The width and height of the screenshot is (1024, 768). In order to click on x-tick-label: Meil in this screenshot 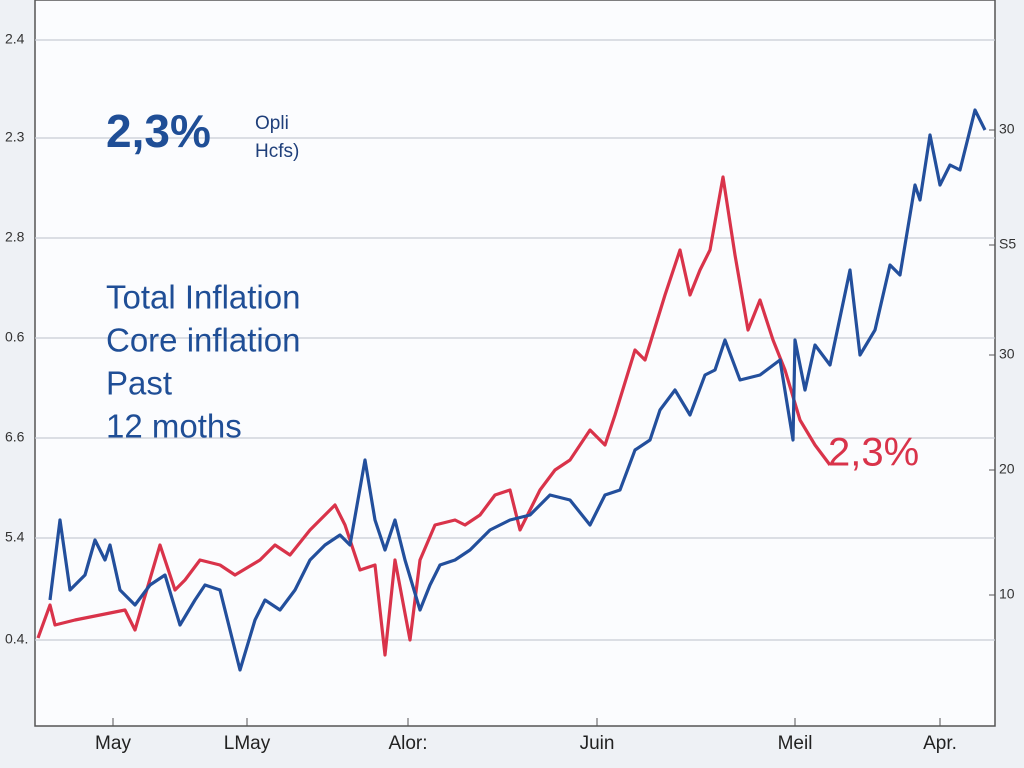, I will do `click(795, 743)`.